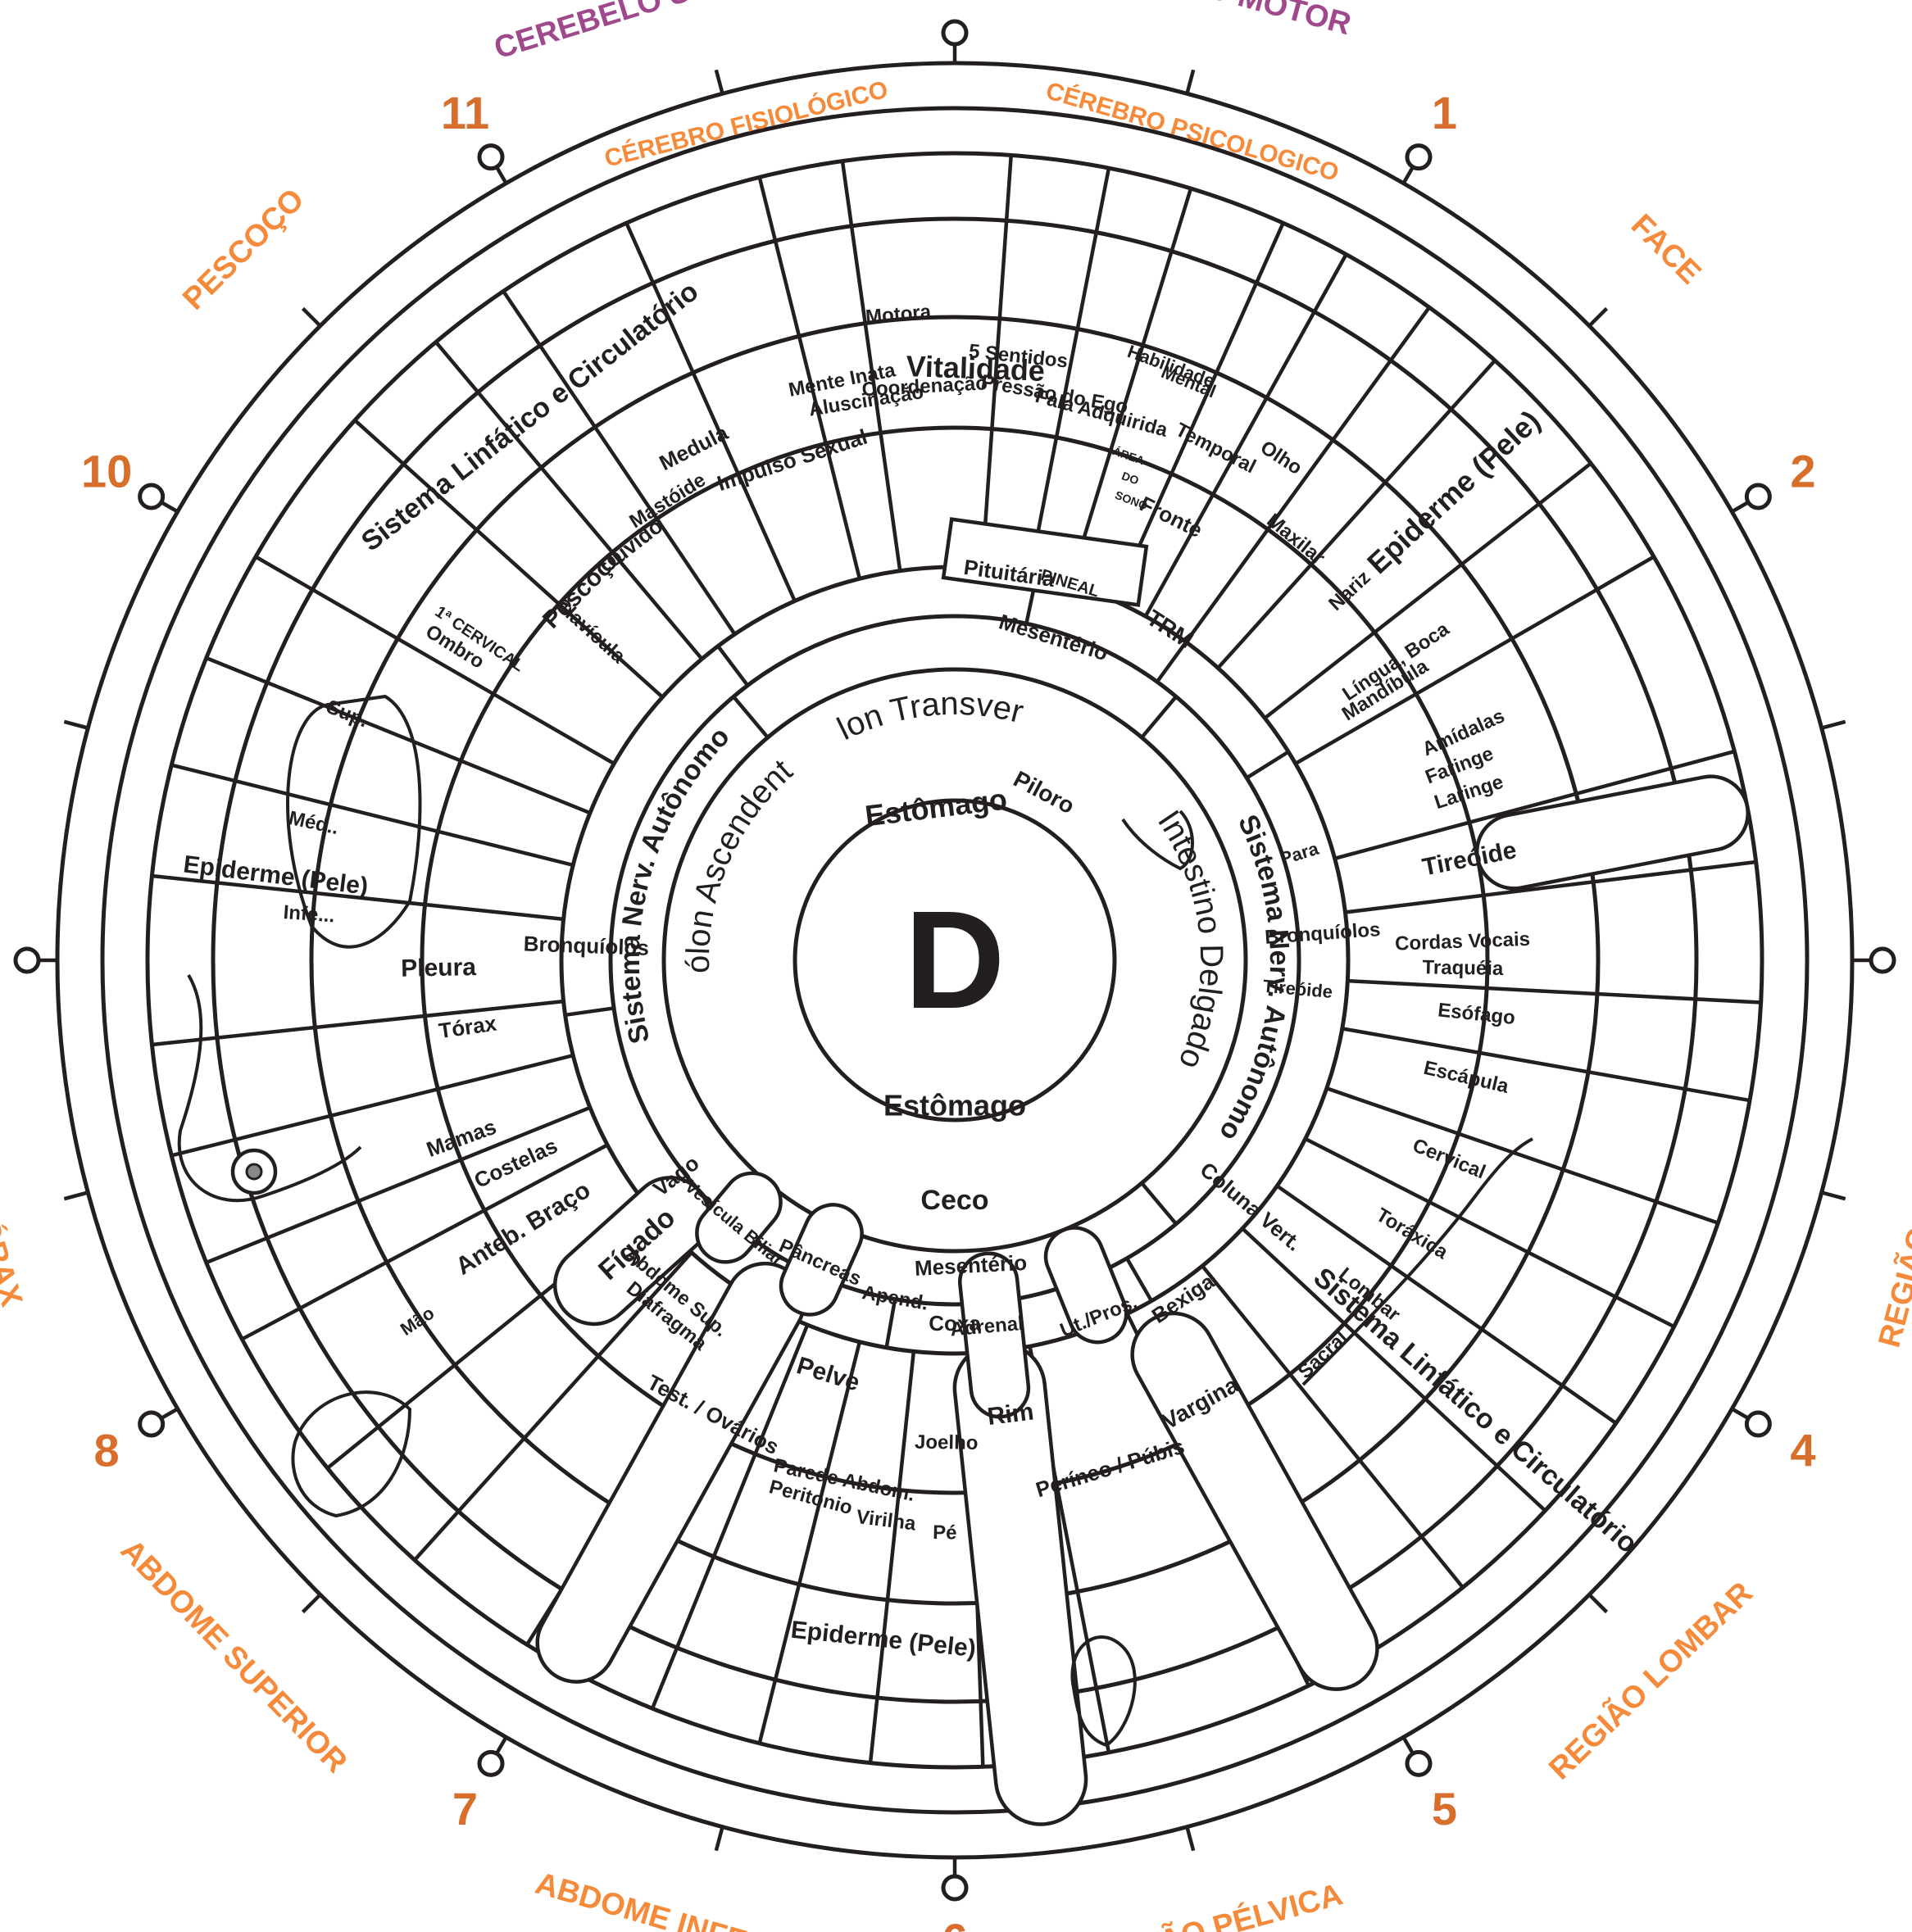 Image resolution: width=1912 pixels, height=1932 pixels. I want to click on outer-label-6: REGIÃO DORSAL, so click(1892, 1219).